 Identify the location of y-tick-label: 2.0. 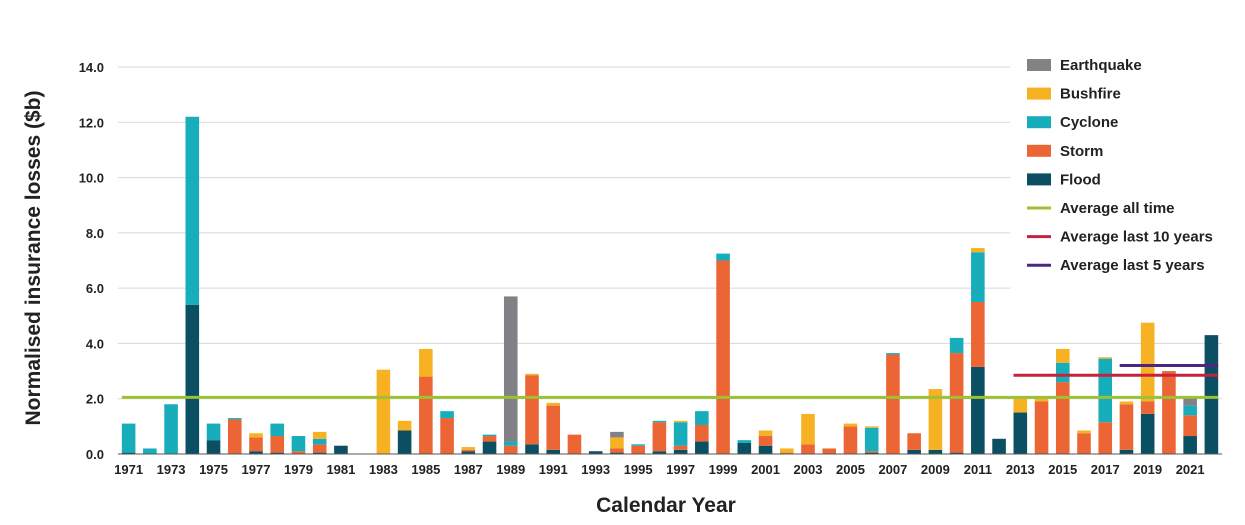
(95, 399).